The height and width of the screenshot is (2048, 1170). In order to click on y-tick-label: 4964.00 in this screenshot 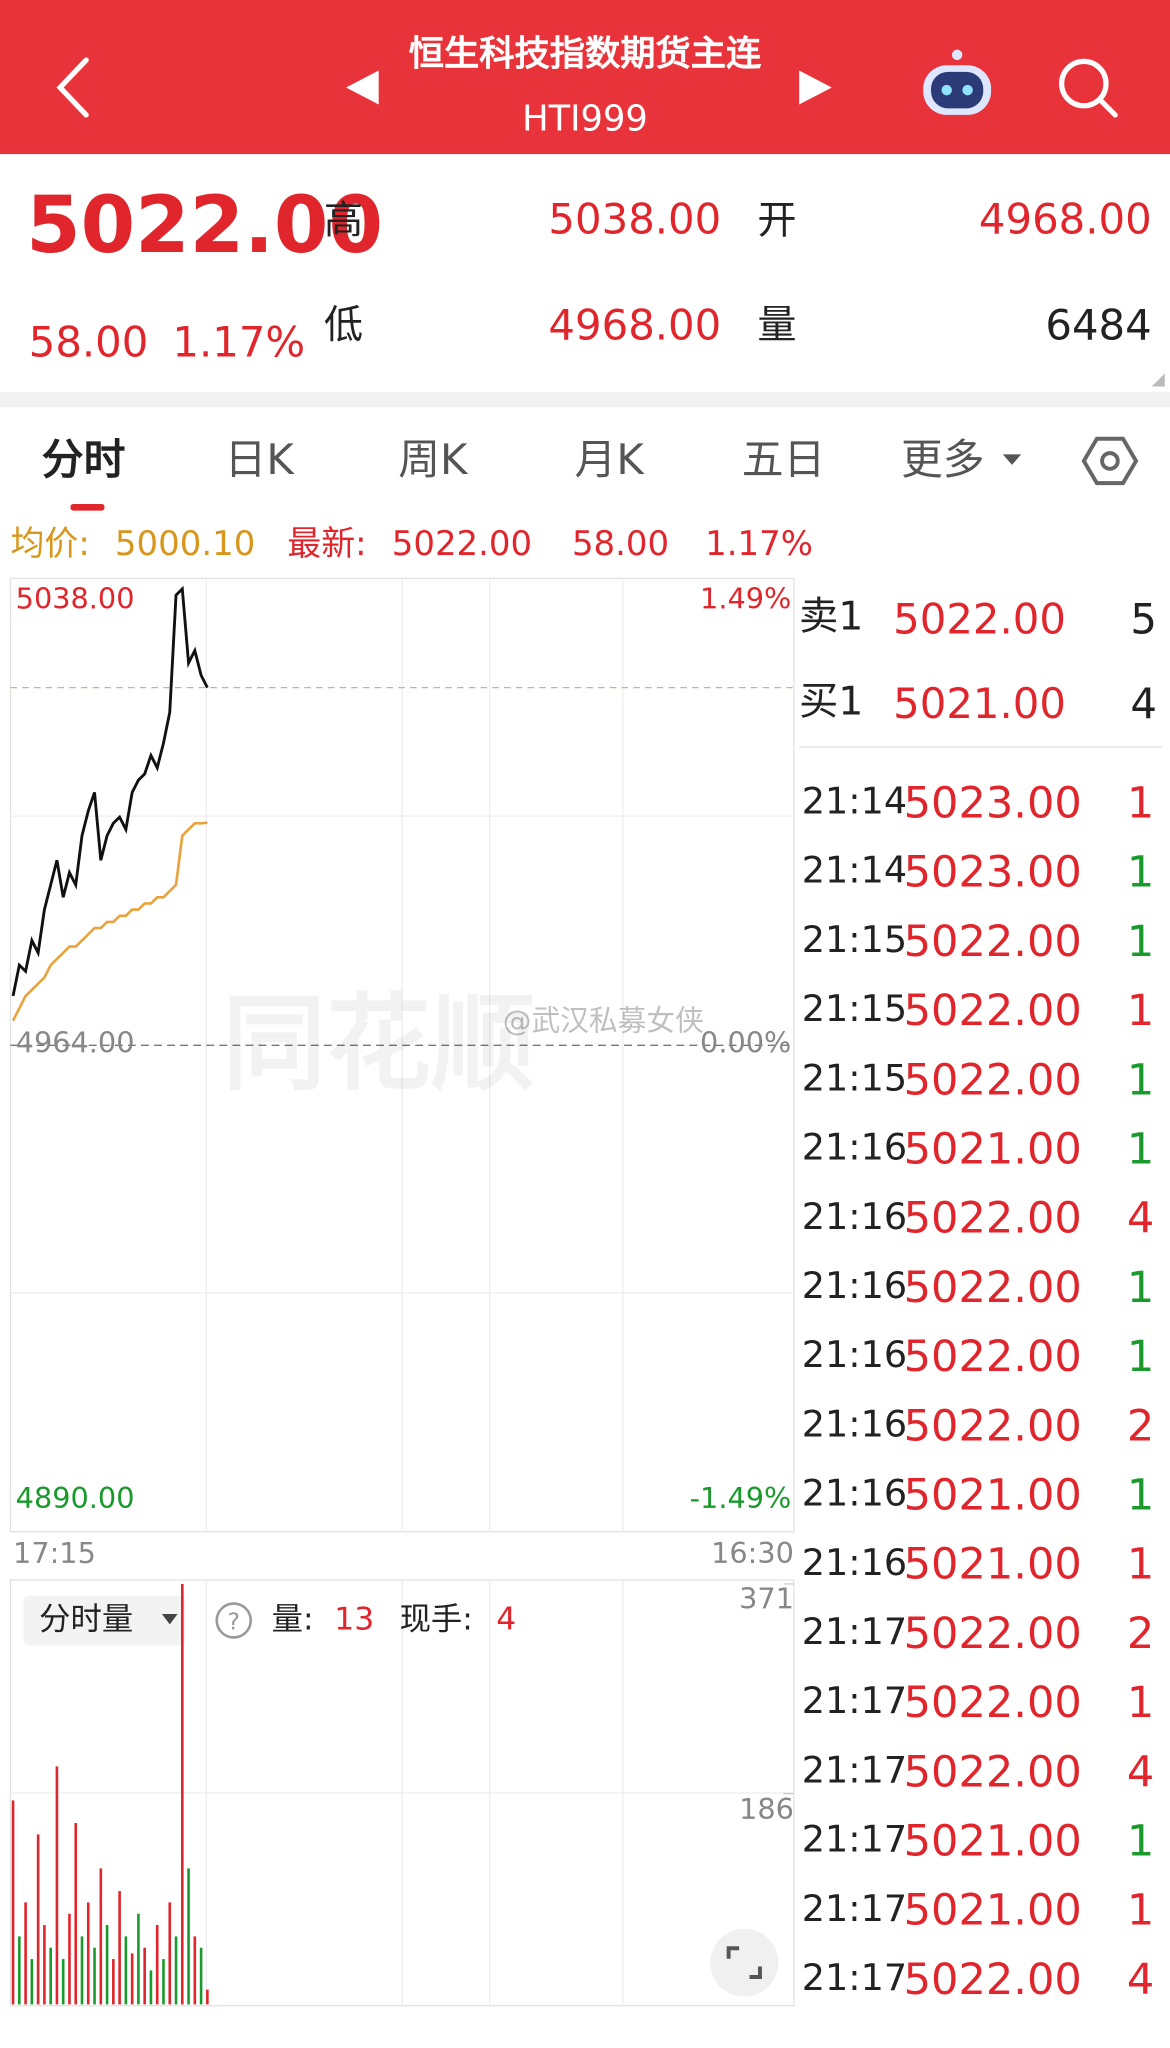, I will do `click(75, 1043)`.